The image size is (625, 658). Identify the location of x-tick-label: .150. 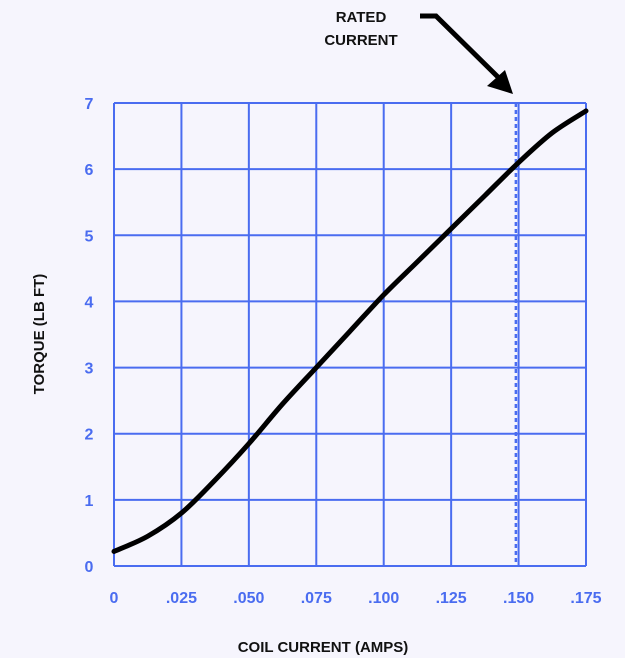
(518, 598).